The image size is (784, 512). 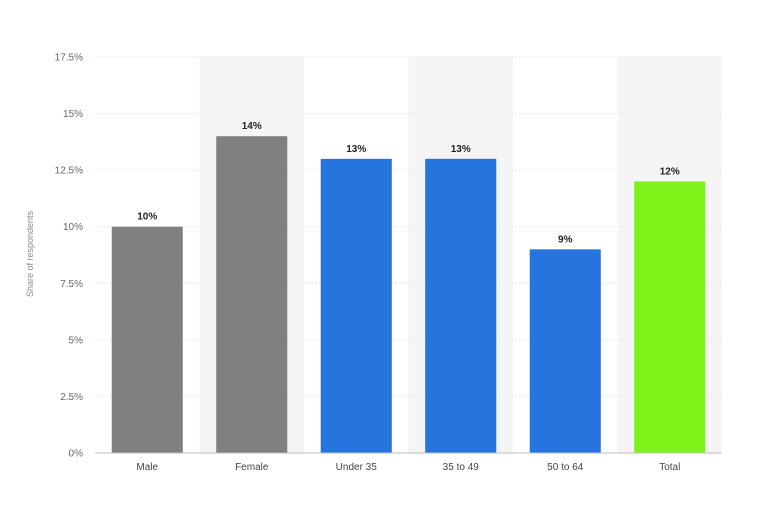 I want to click on y-tick-label: 7.5%, so click(x=71, y=284).